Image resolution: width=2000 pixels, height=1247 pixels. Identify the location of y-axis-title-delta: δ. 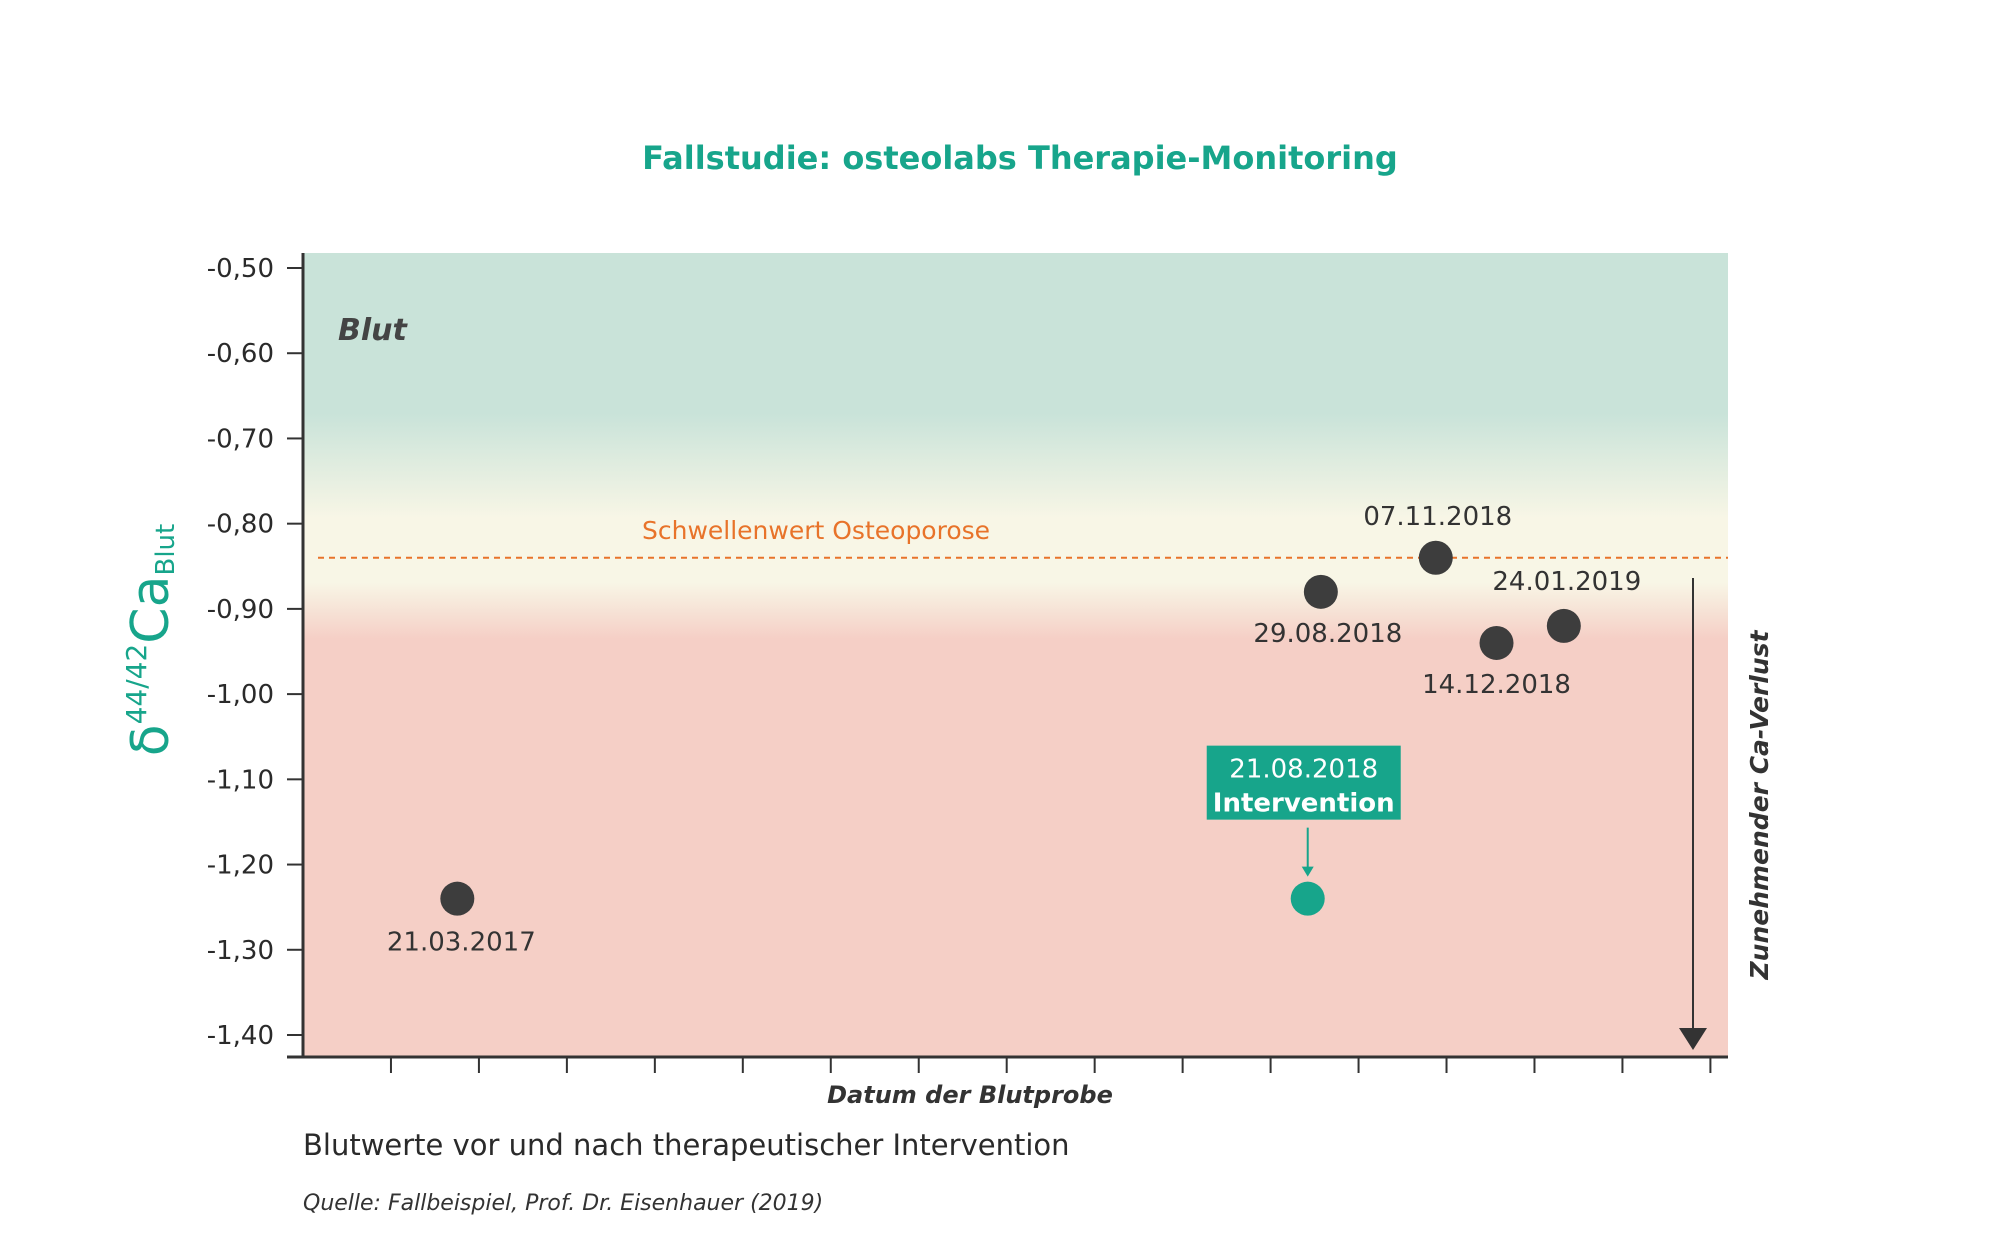
(151, 740).